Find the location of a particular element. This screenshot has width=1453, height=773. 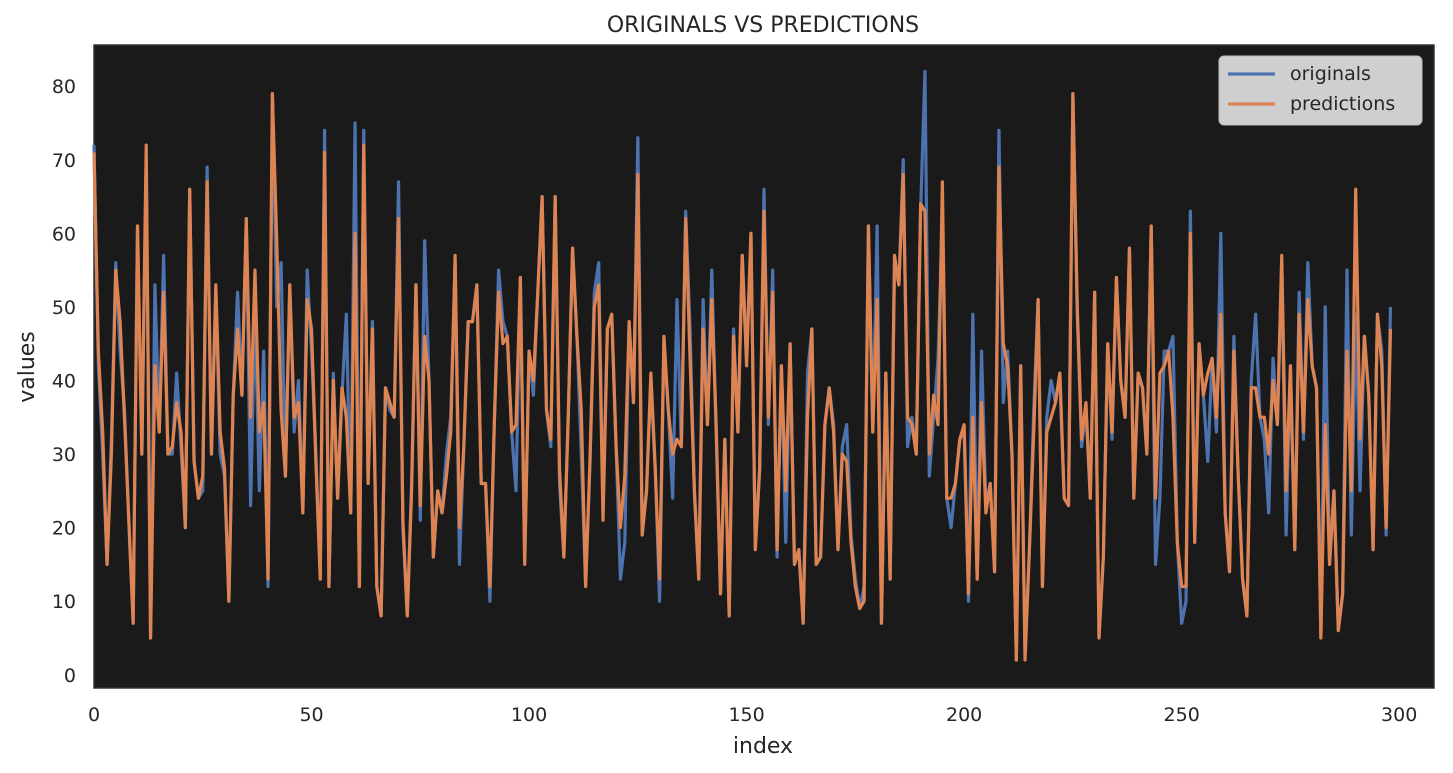

x-axis-label: index is located at coordinates (763, 746).